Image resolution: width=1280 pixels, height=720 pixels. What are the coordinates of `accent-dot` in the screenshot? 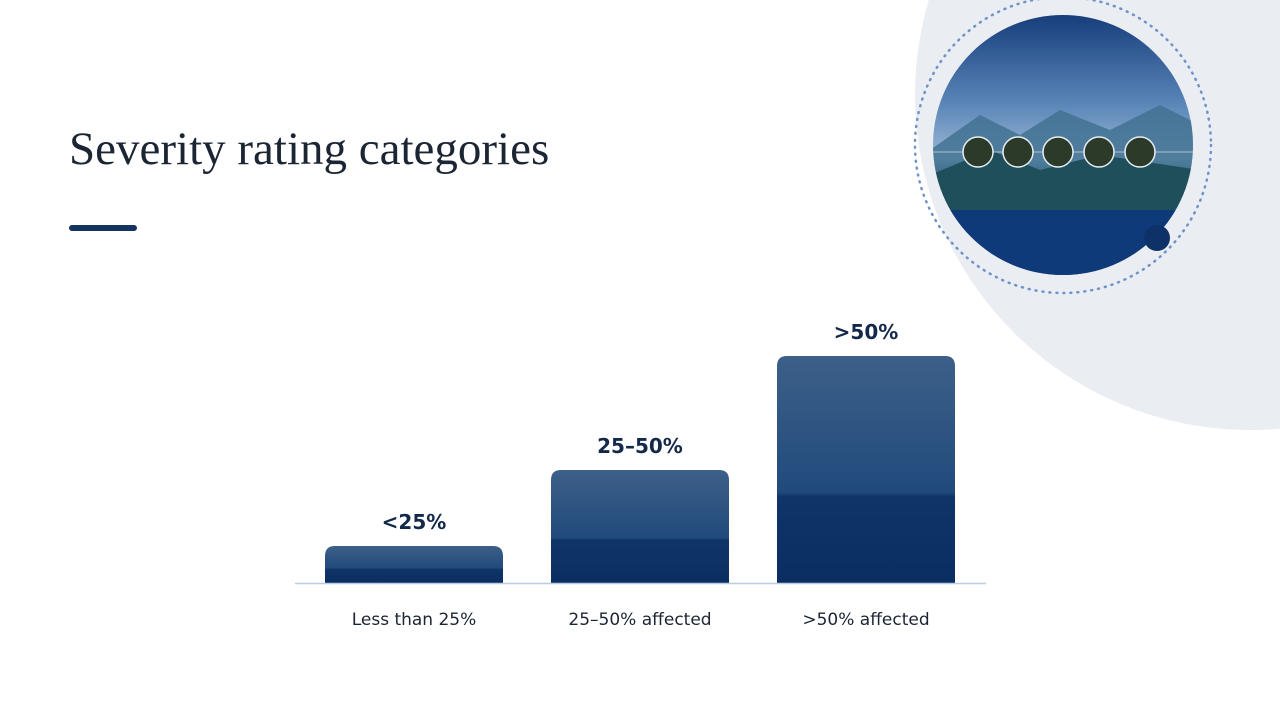 It's located at (1157, 238).